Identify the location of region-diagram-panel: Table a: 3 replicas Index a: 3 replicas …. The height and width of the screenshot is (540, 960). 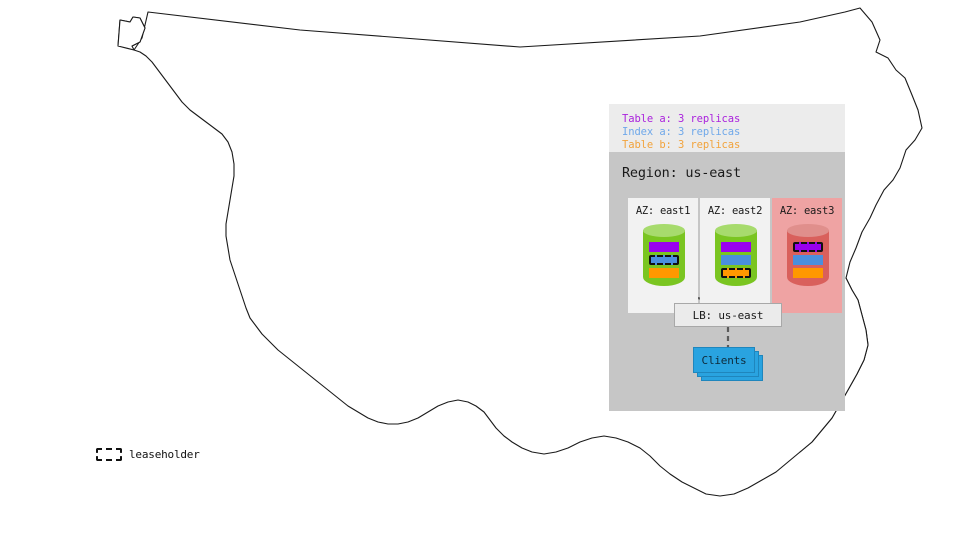
(727, 257).